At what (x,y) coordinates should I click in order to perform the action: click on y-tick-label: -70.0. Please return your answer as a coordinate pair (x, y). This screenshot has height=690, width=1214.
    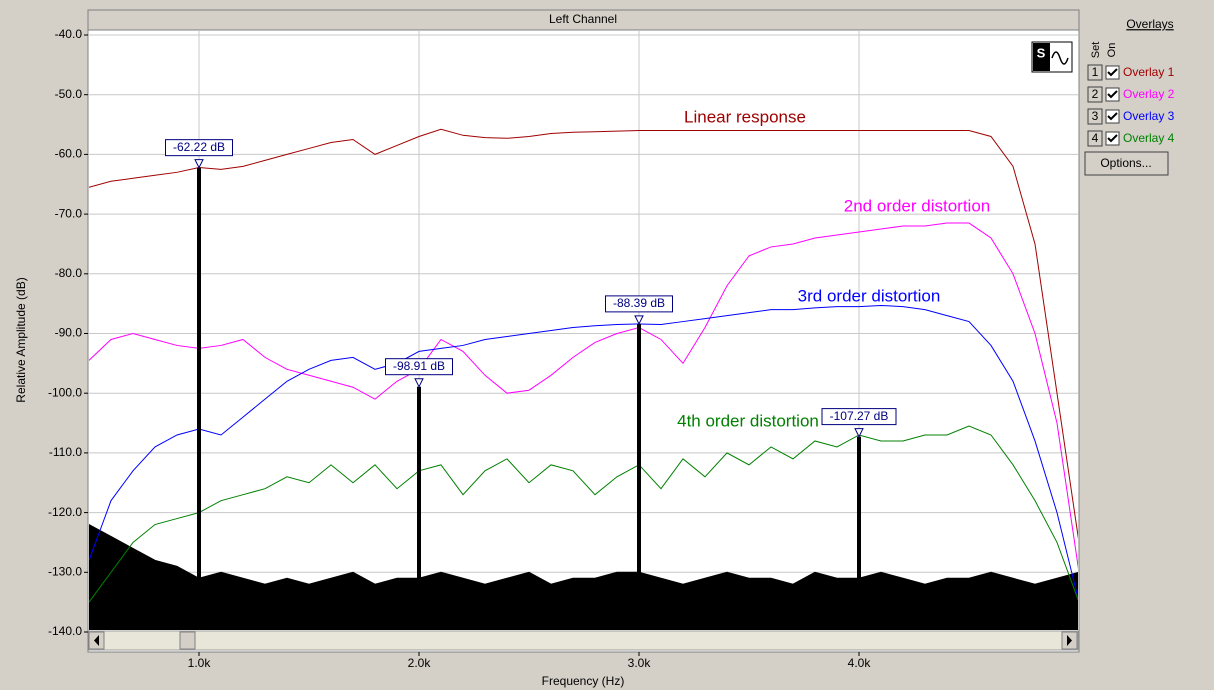
    Looking at the image, I should click on (69, 213).